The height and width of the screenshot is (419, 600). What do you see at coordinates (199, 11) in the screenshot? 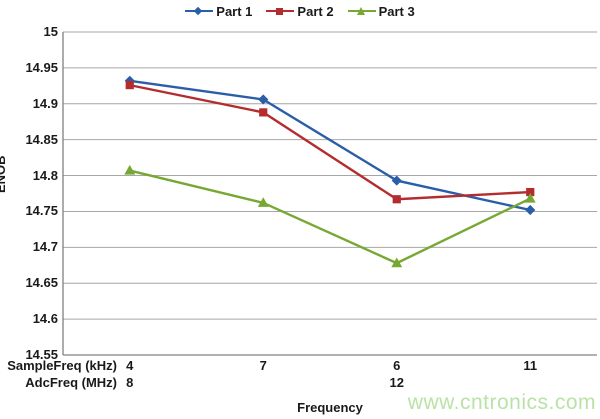
I see `part1-diamond-marker-icon` at bounding box center [199, 11].